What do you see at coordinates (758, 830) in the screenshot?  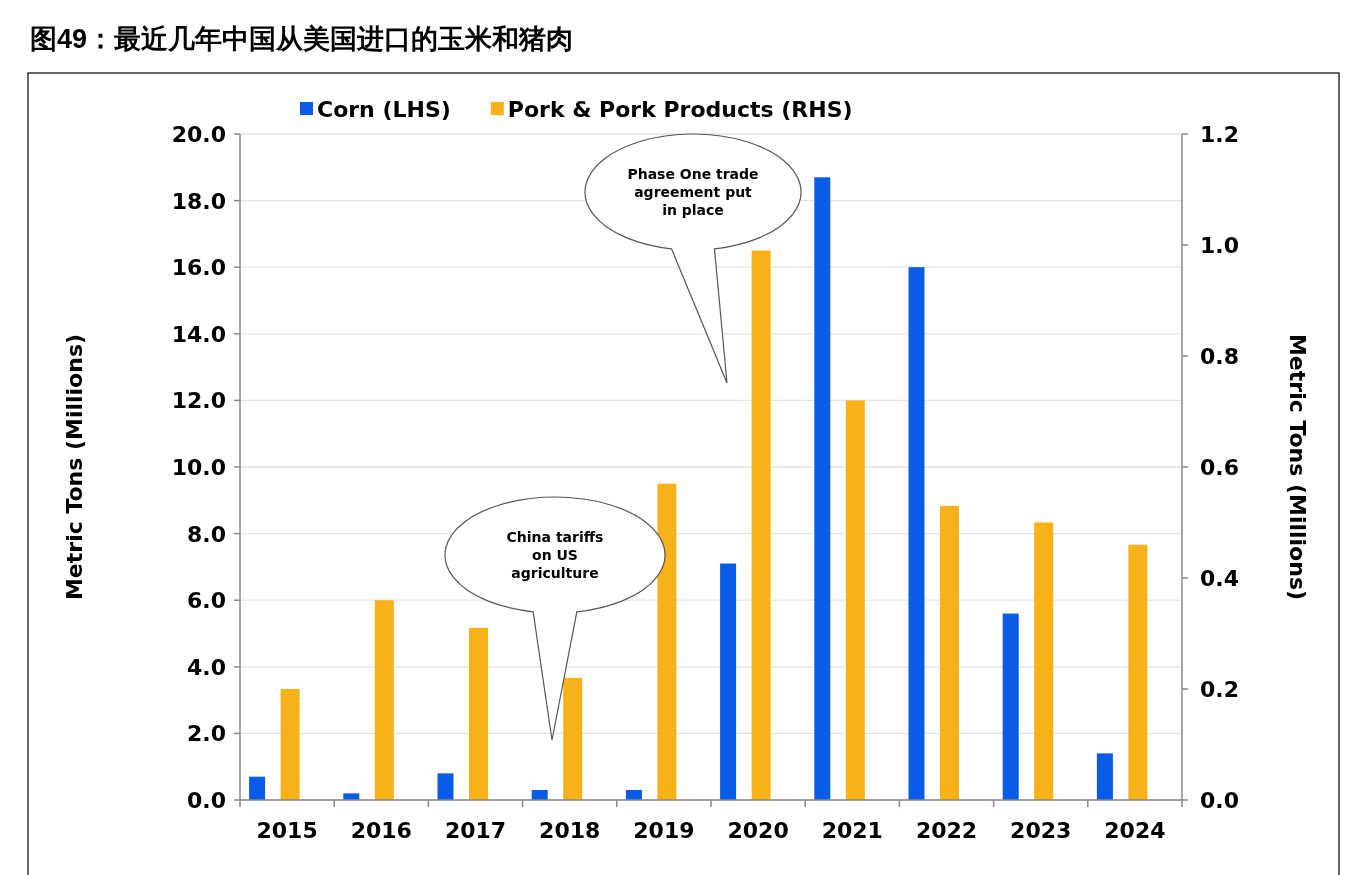 I see `x-tick-label: 2020` at bounding box center [758, 830].